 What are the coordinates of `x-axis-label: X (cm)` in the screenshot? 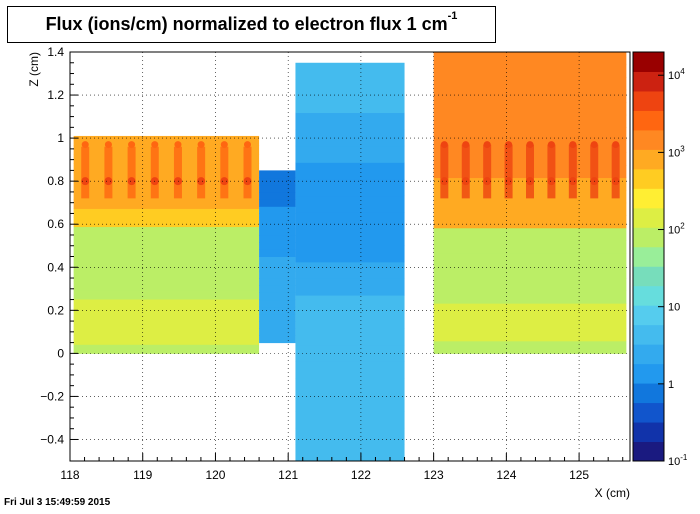 It's located at (612, 493).